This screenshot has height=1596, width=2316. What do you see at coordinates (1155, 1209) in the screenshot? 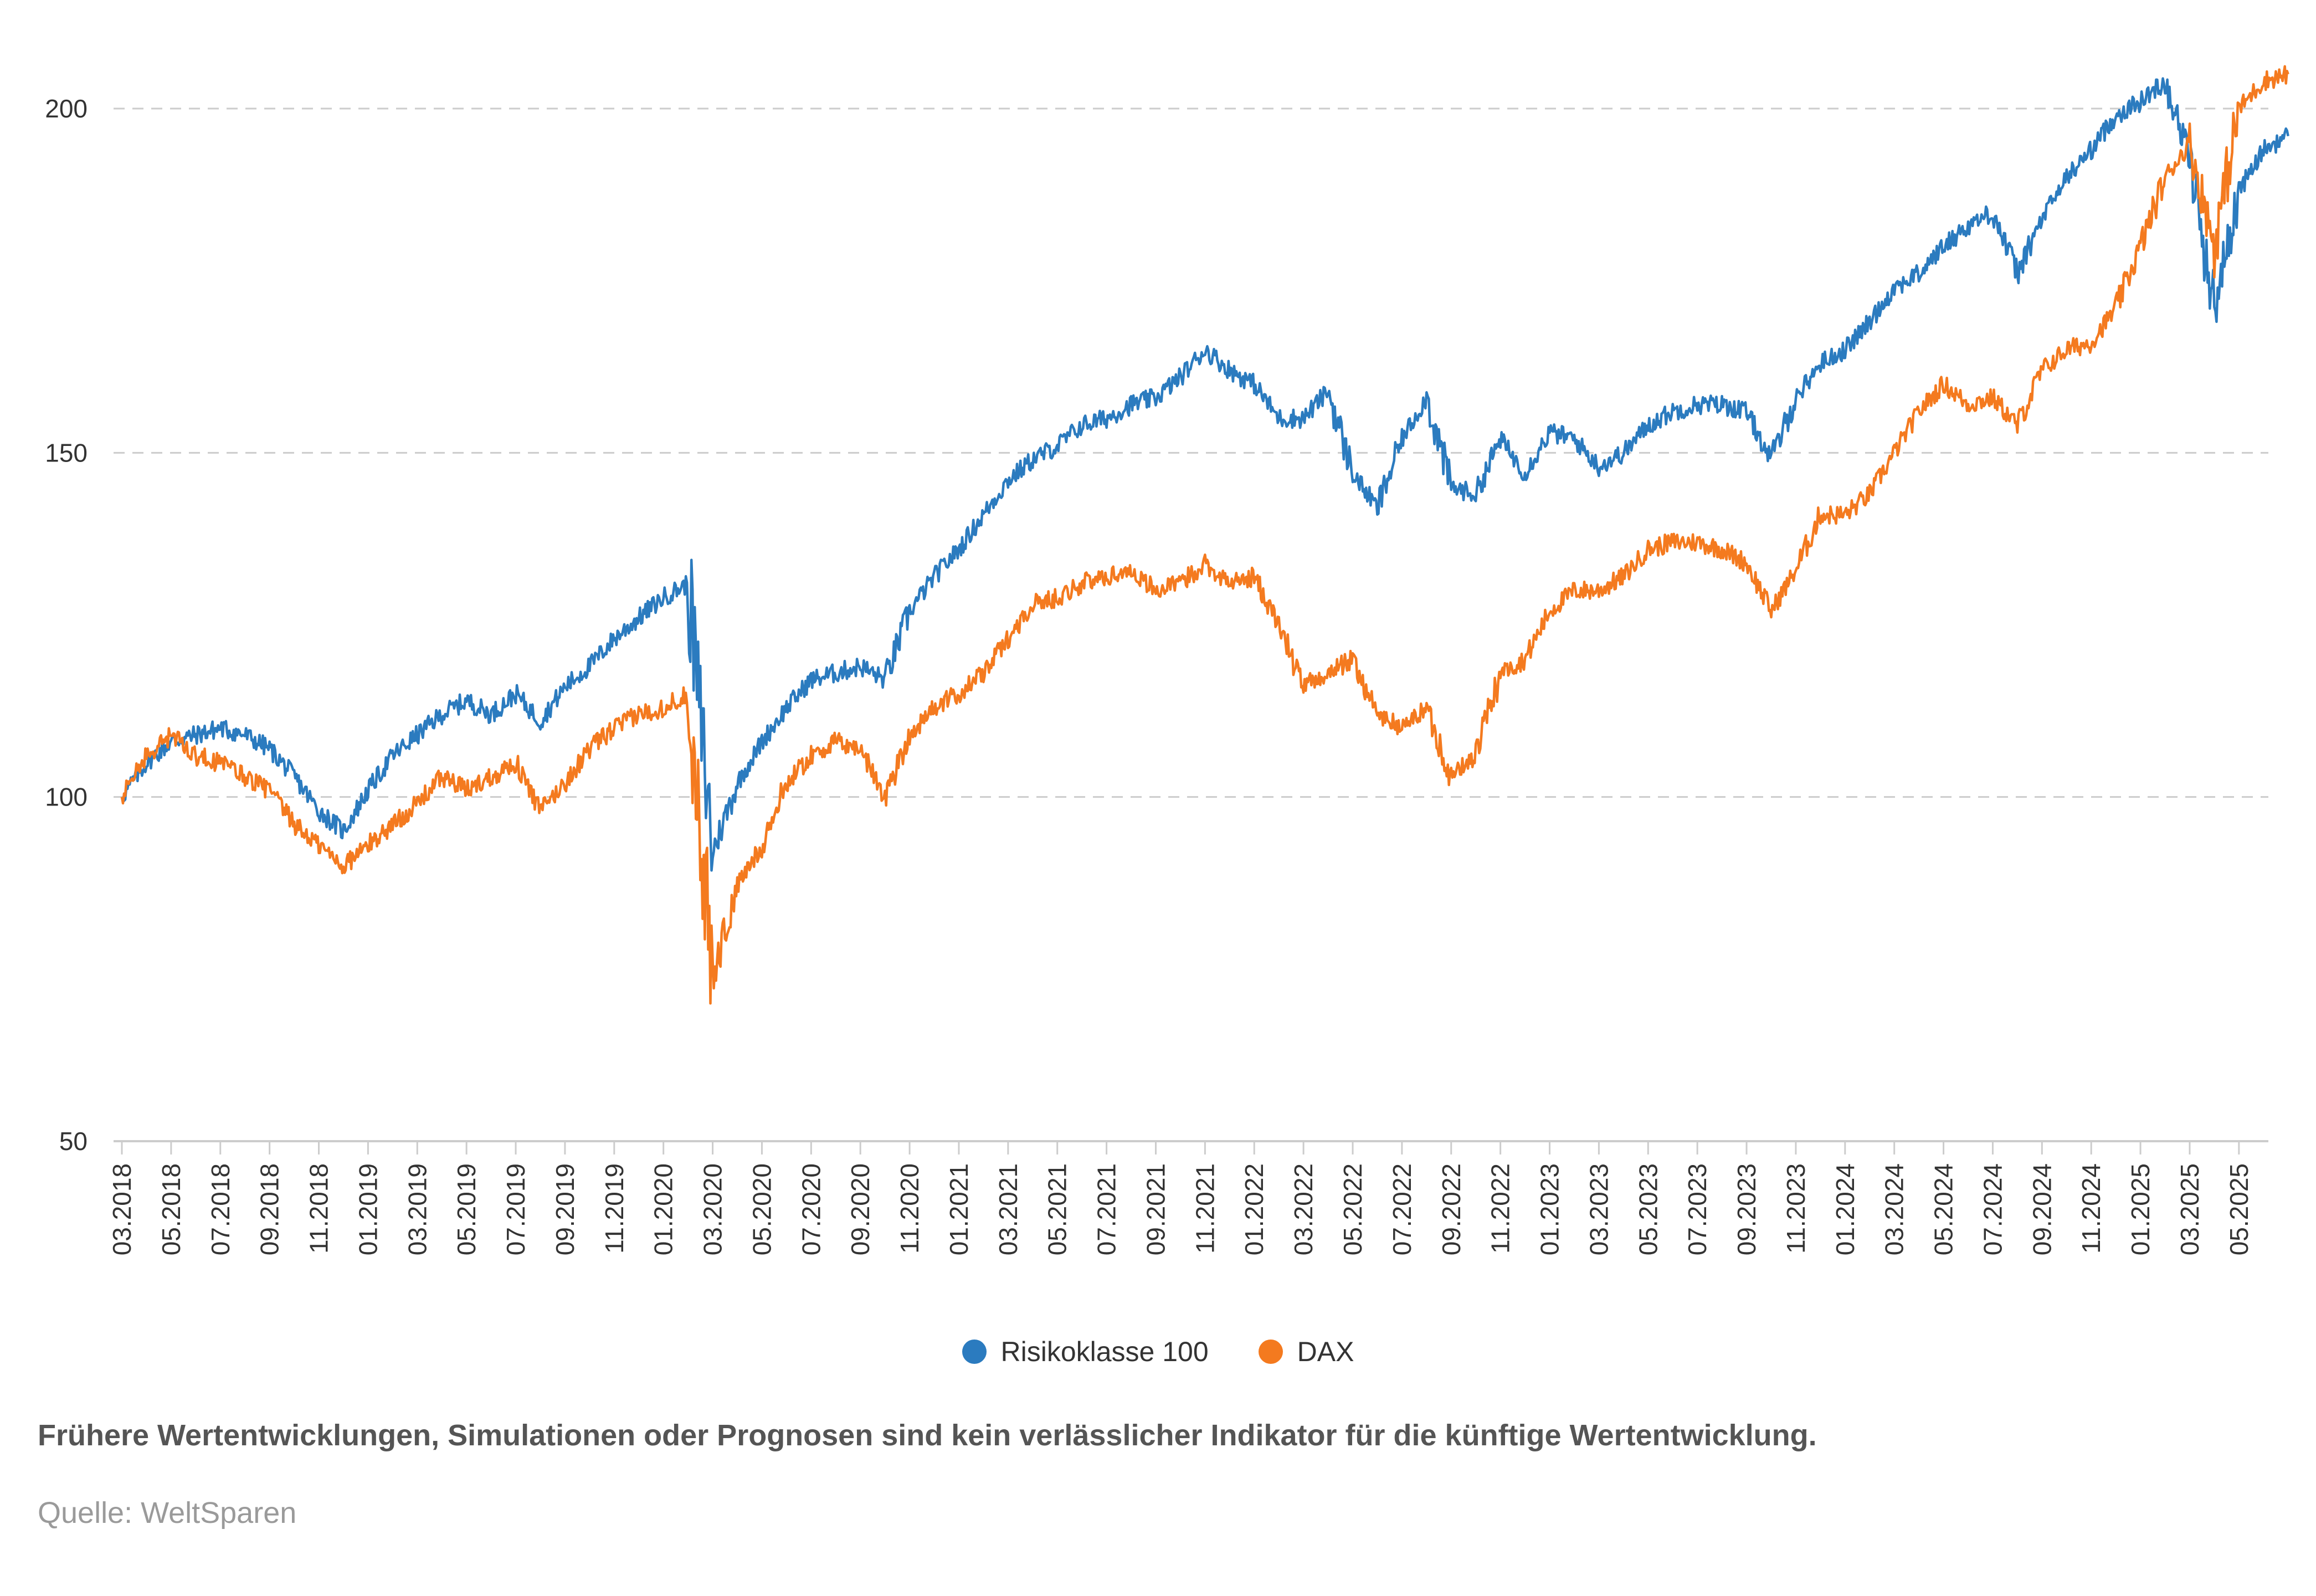
I see `x-tick-label-09.2021: 09.2021` at bounding box center [1155, 1209].